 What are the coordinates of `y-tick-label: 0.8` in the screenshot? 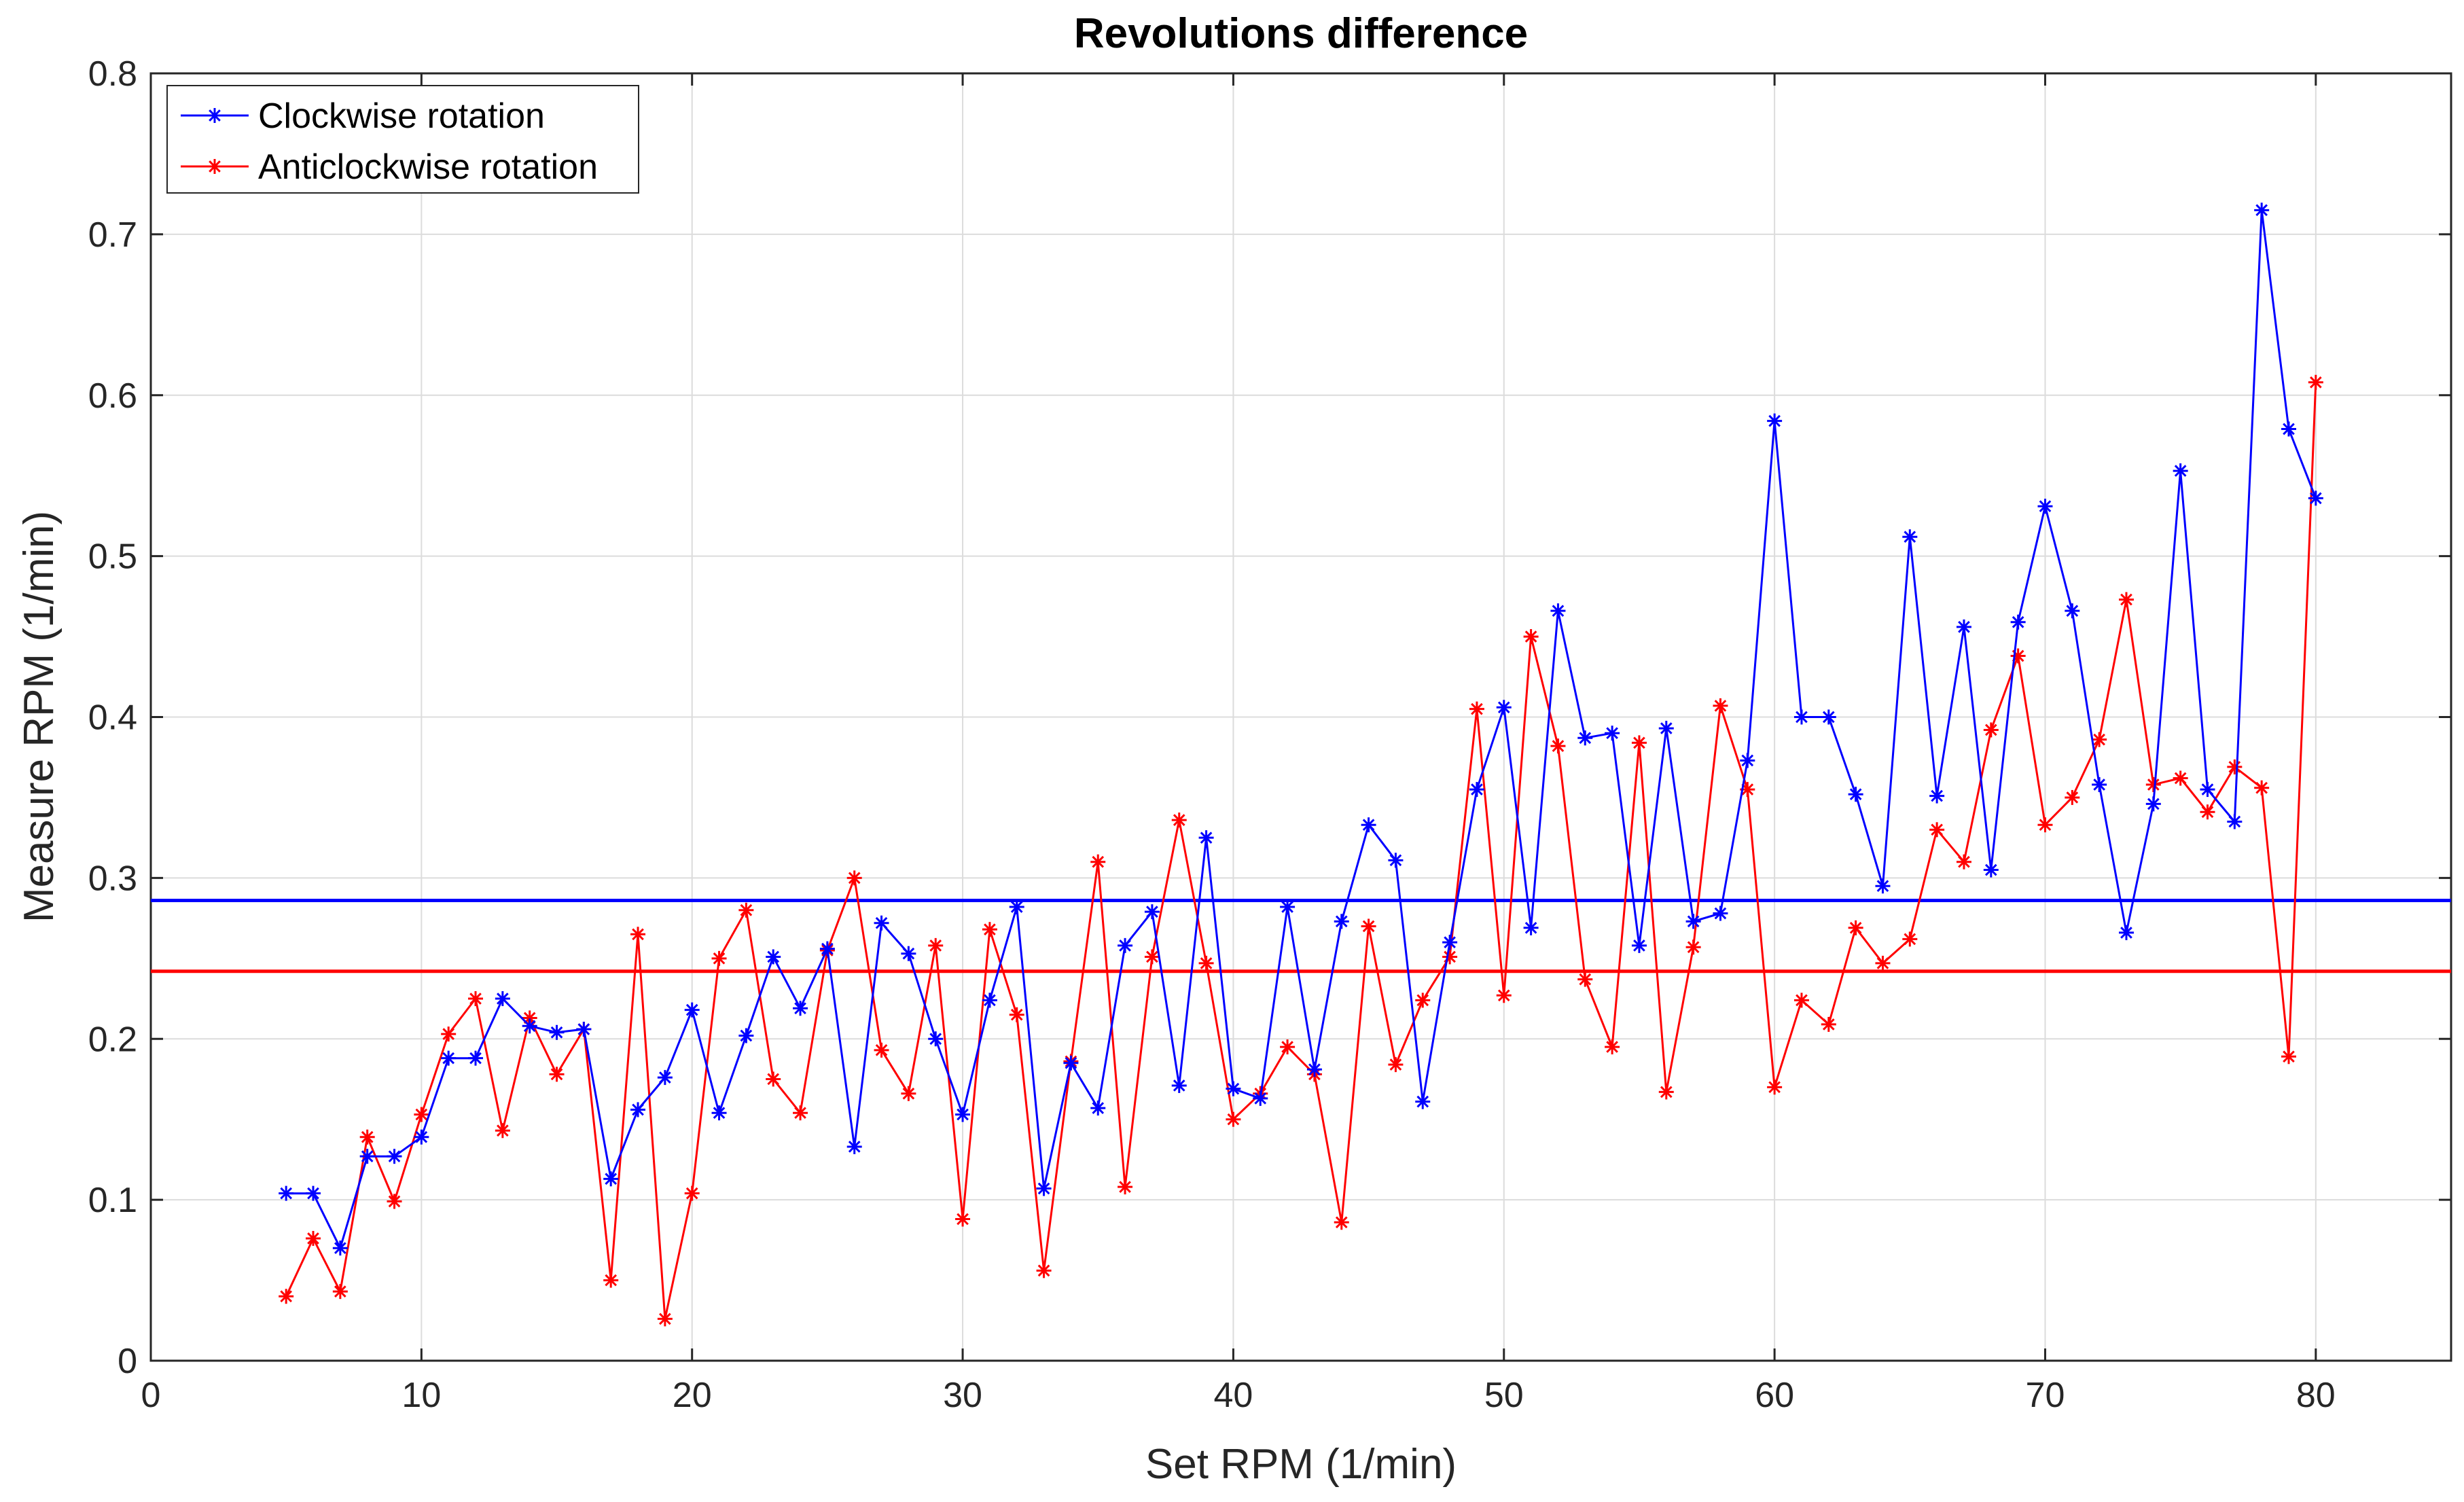 It's located at (112, 74).